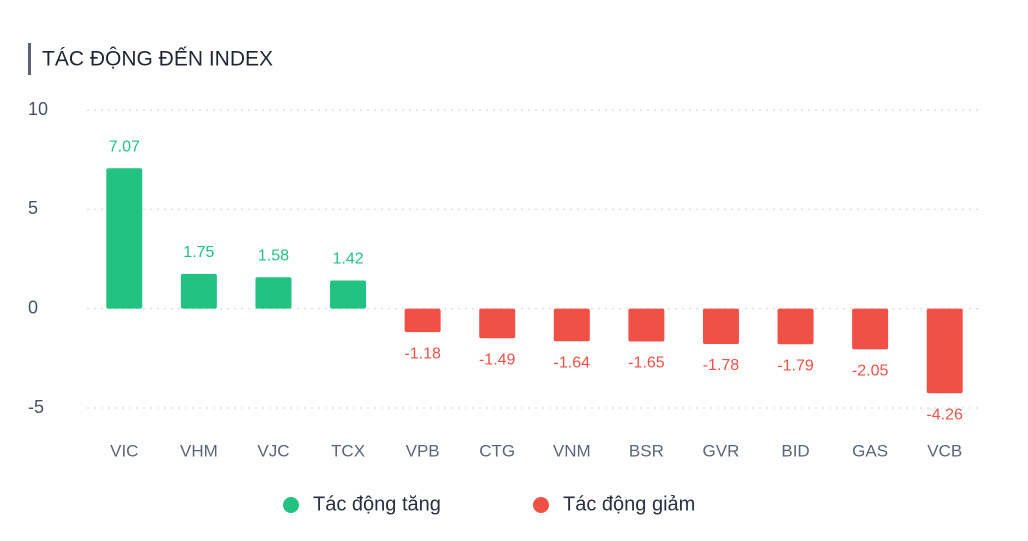 The width and height of the screenshot is (1028, 541). Describe the element at coordinates (33, 307) in the screenshot. I see `y-tick-label: 0` at that location.